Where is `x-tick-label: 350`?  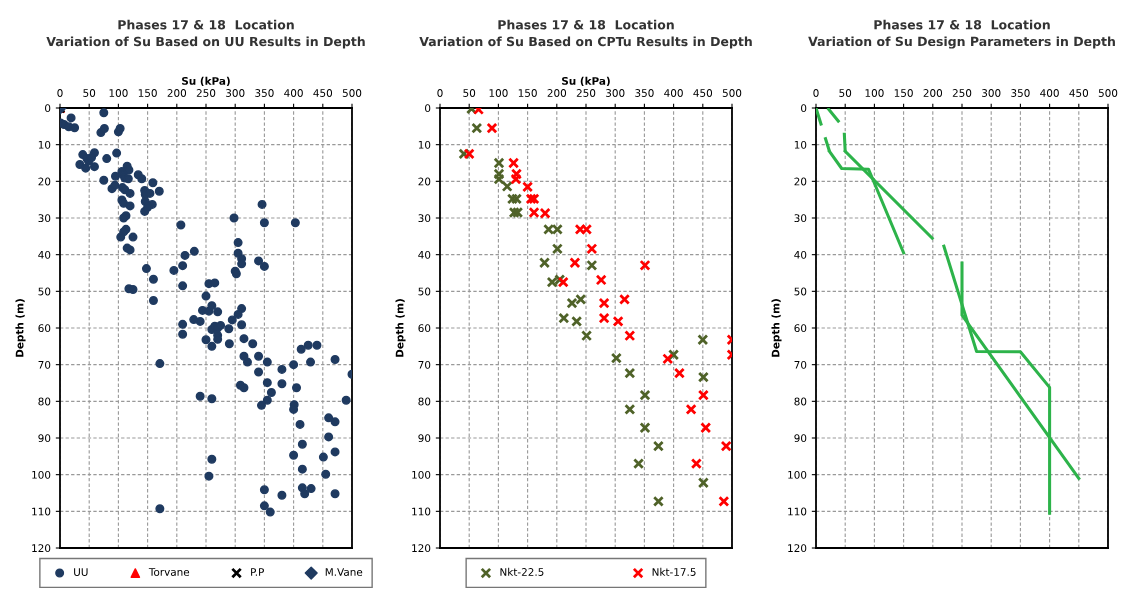 x-tick-label: 350 is located at coordinates (264, 93).